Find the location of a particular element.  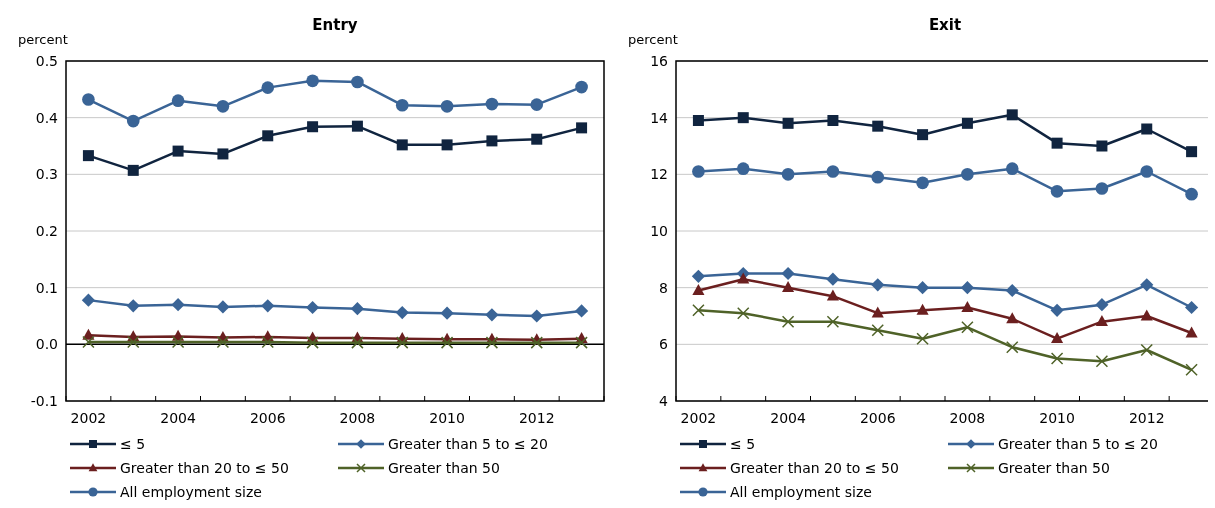

x-tick-label: 2006 is located at coordinates (877, 418).